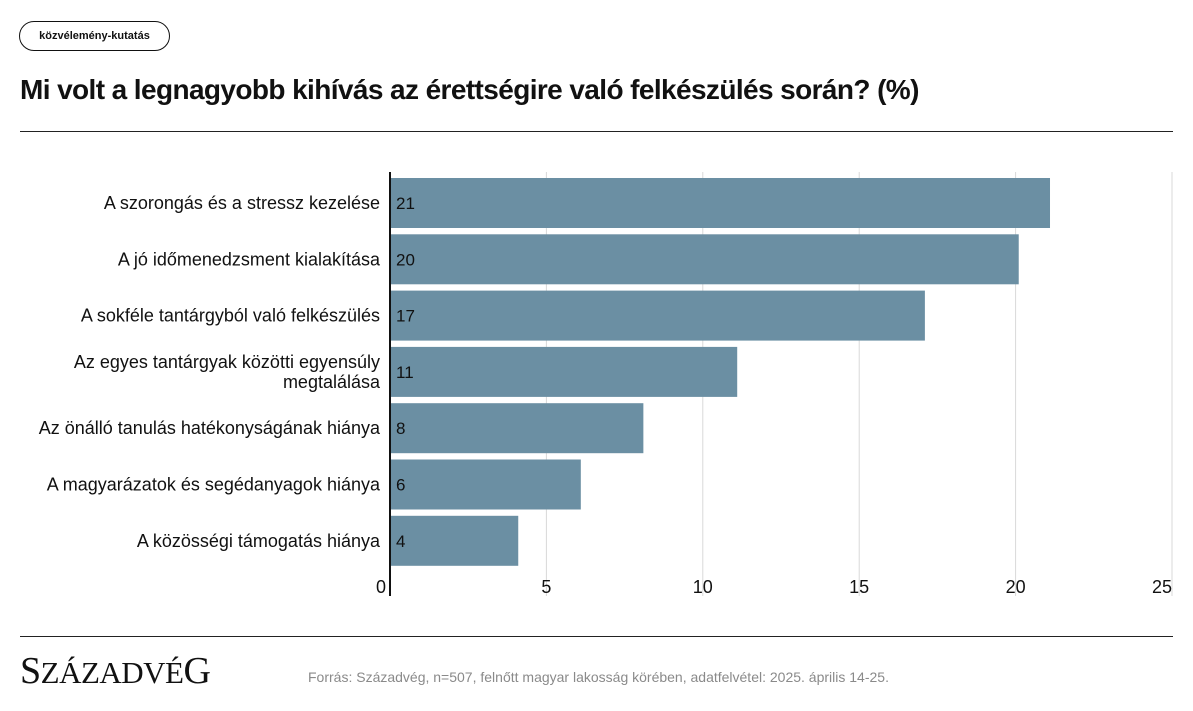 This screenshot has width=1193, height=711. What do you see at coordinates (400, 485) in the screenshot?
I see `data-label: 6` at bounding box center [400, 485].